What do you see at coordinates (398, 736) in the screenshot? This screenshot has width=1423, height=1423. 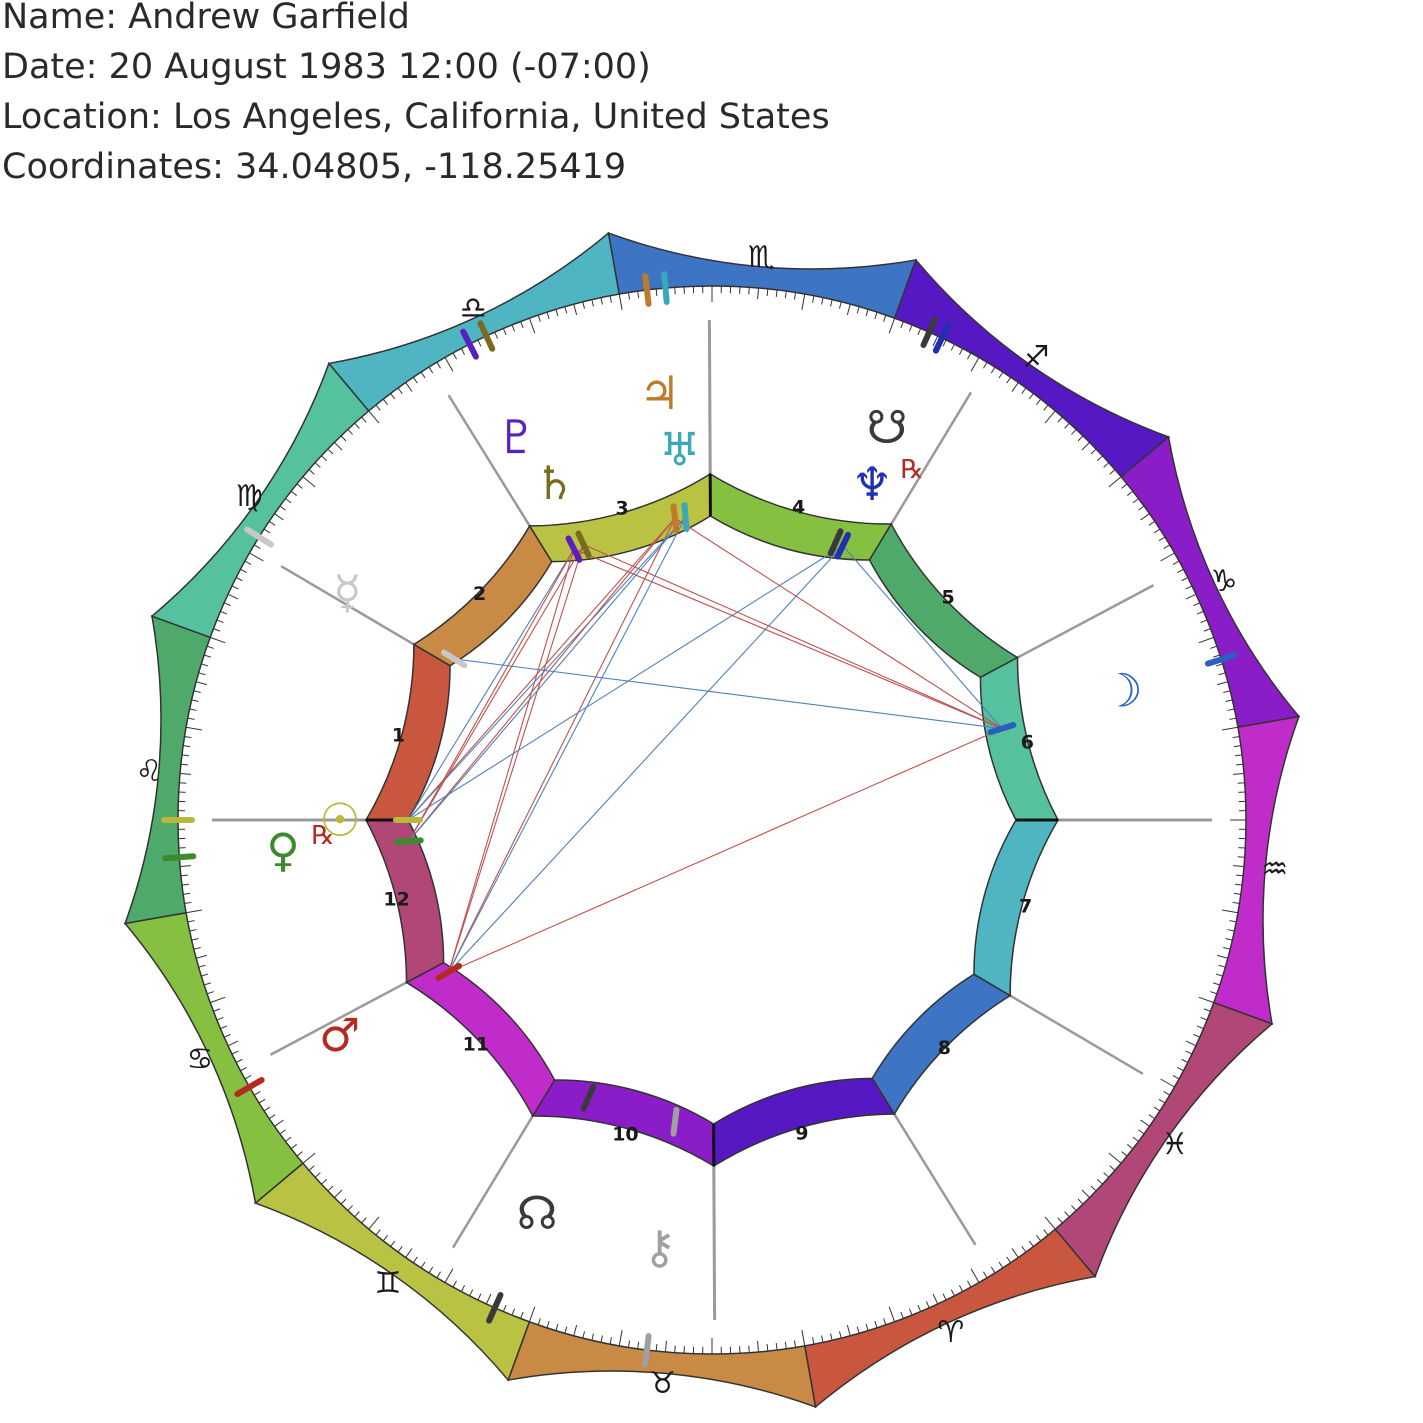 I see `house-number-1: 1` at bounding box center [398, 736].